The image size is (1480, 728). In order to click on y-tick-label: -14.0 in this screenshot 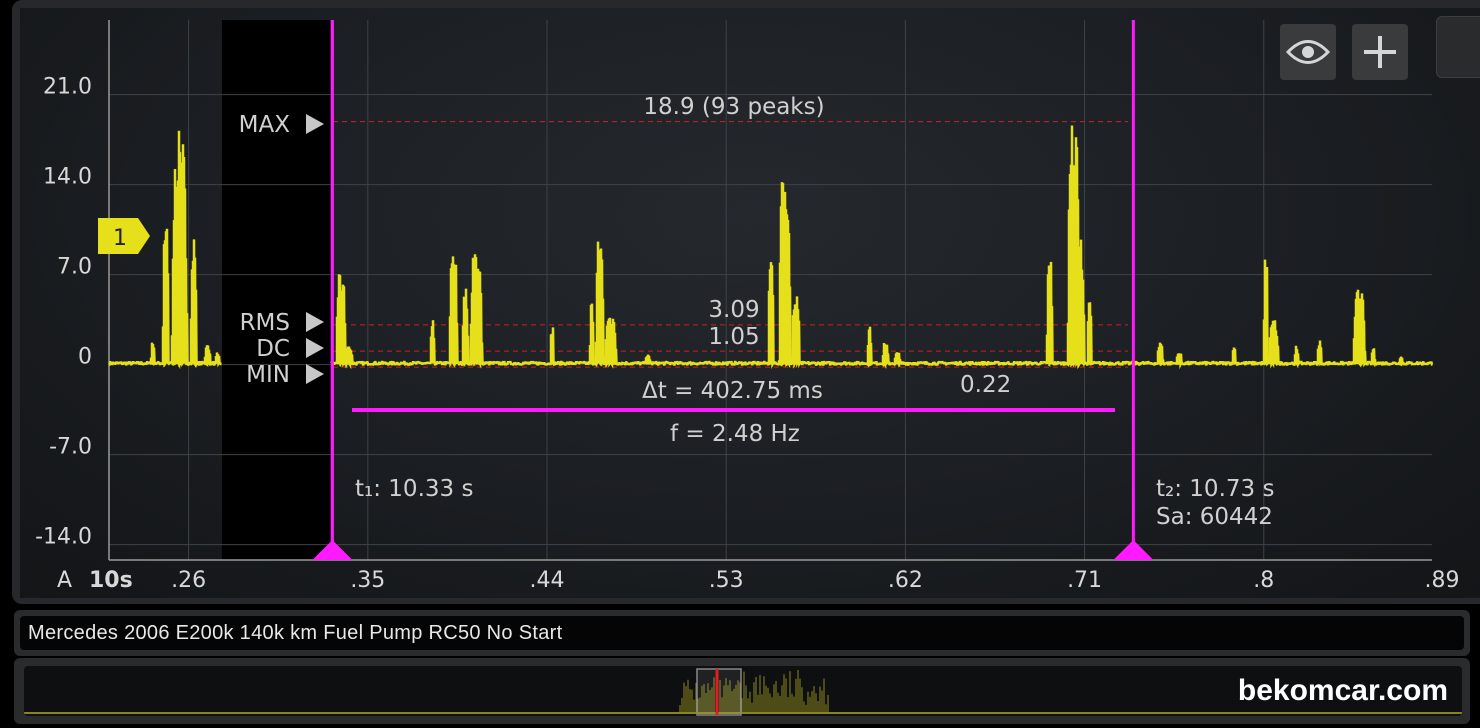, I will do `click(63, 537)`.